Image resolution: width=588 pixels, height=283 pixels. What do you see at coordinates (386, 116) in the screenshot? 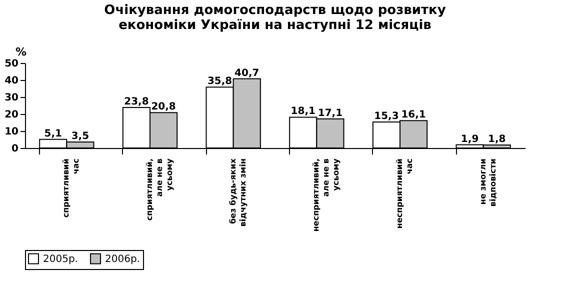
I see `data-label: 15,3` at bounding box center [386, 116].